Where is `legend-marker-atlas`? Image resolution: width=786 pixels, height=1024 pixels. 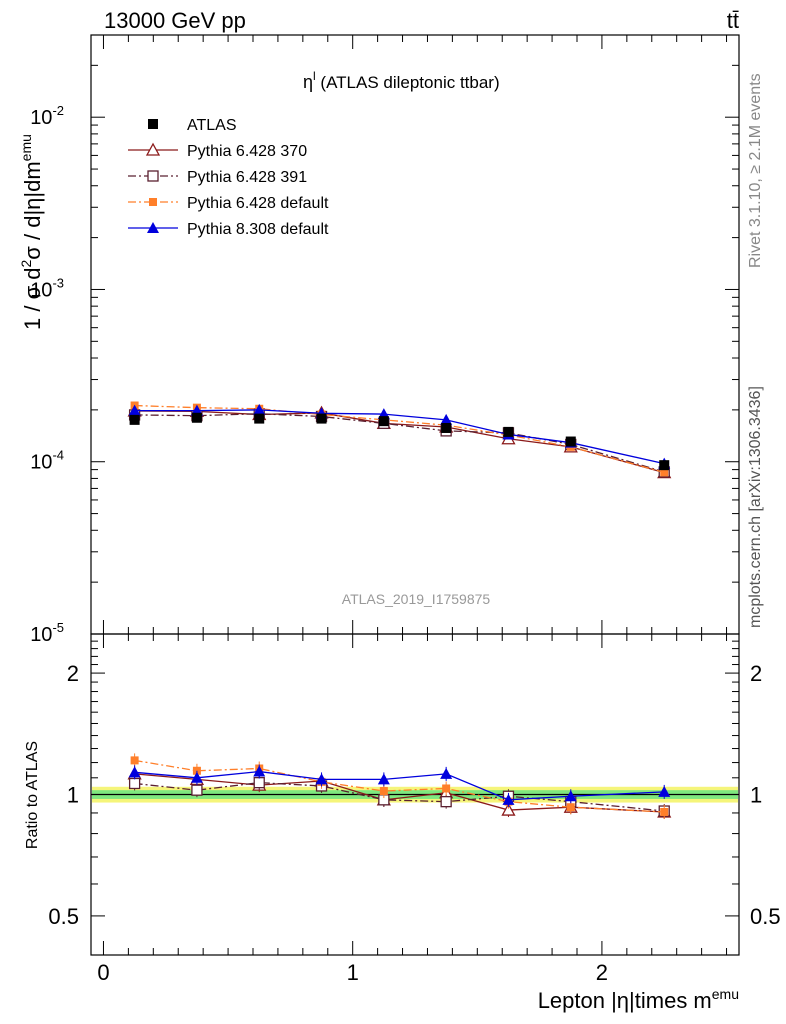
legend-marker-atlas is located at coordinates (153, 124).